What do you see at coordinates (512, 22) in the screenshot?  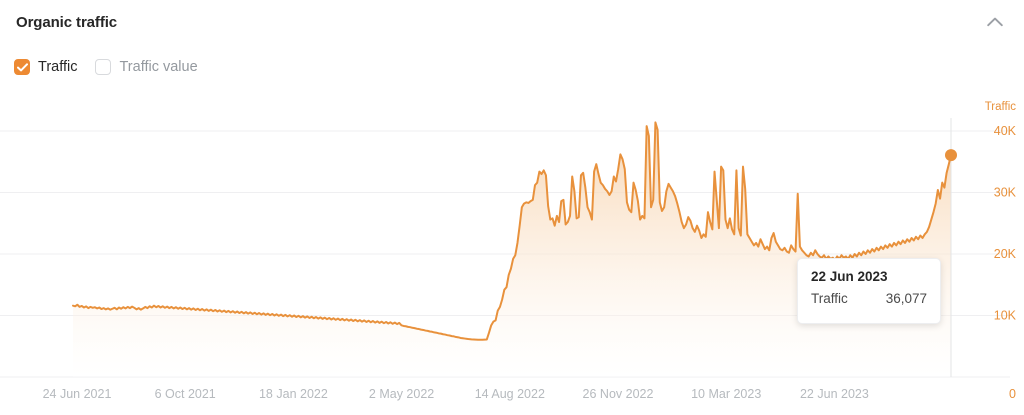 I see `panel-header: Organic traffic` at bounding box center [512, 22].